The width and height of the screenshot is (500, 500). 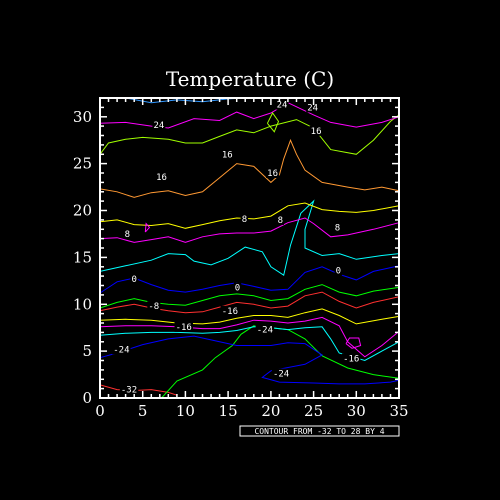 I want to click on contour-label-3: -8, so click(x=153, y=307).